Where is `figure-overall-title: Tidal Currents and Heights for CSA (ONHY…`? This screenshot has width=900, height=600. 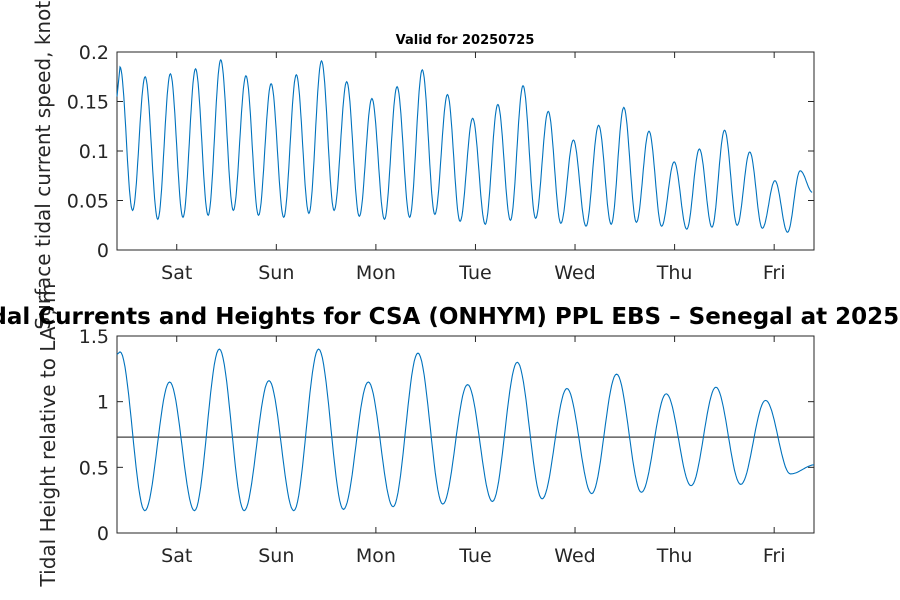
figure-overall-title: Tidal Currents and Heights for CSA (ONHY… is located at coordinates (450, 317).